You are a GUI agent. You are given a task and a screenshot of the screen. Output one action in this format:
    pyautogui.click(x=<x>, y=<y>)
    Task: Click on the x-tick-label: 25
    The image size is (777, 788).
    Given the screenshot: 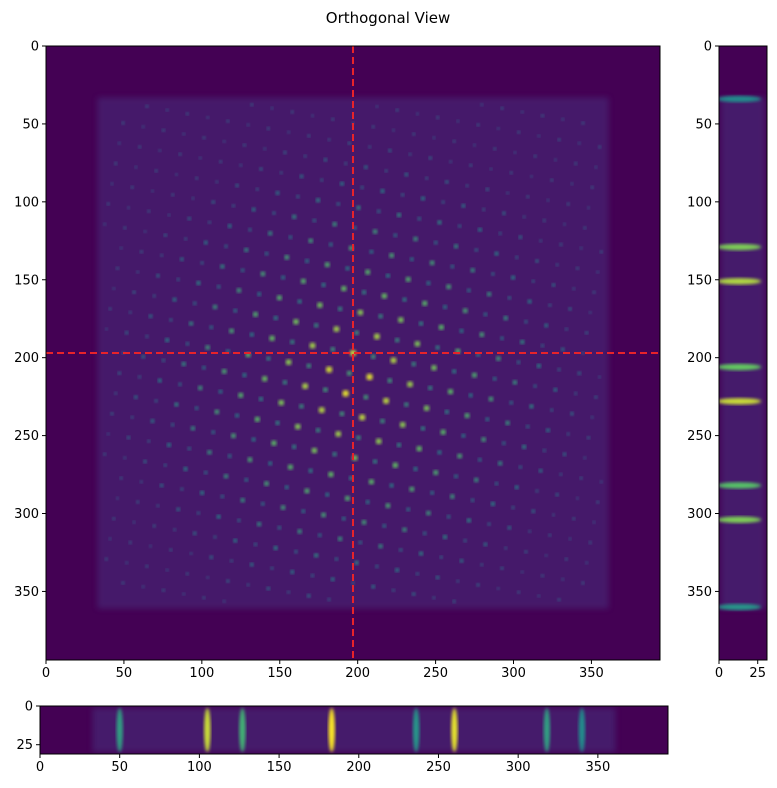 What is the action you would take?
    pyautogui.click(x=757, y=673)
    